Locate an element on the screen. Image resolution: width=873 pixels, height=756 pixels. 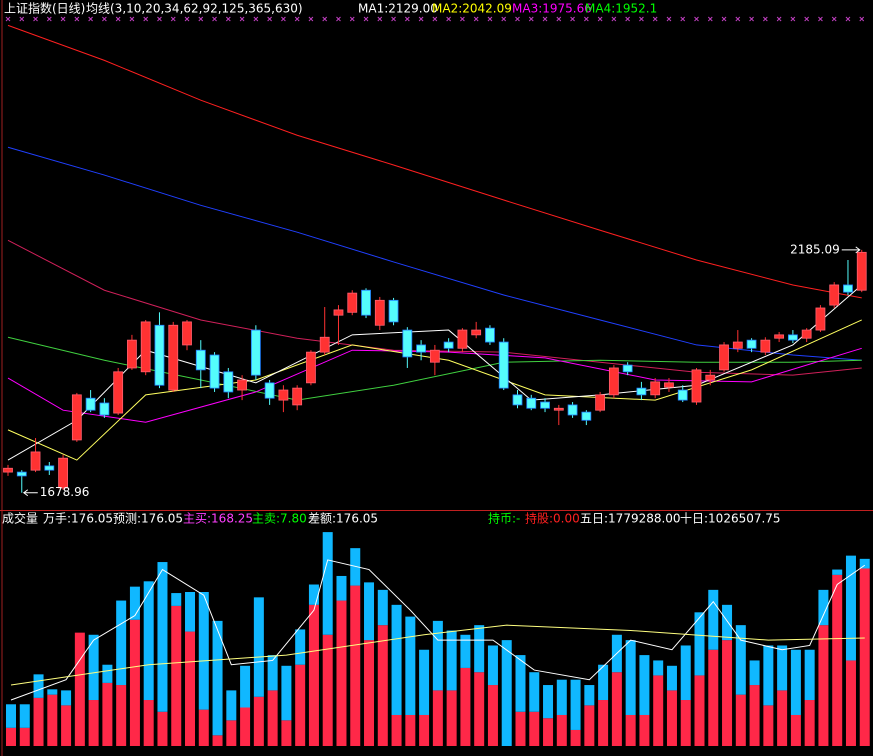
ma-line is located at coordinates (434, 368).